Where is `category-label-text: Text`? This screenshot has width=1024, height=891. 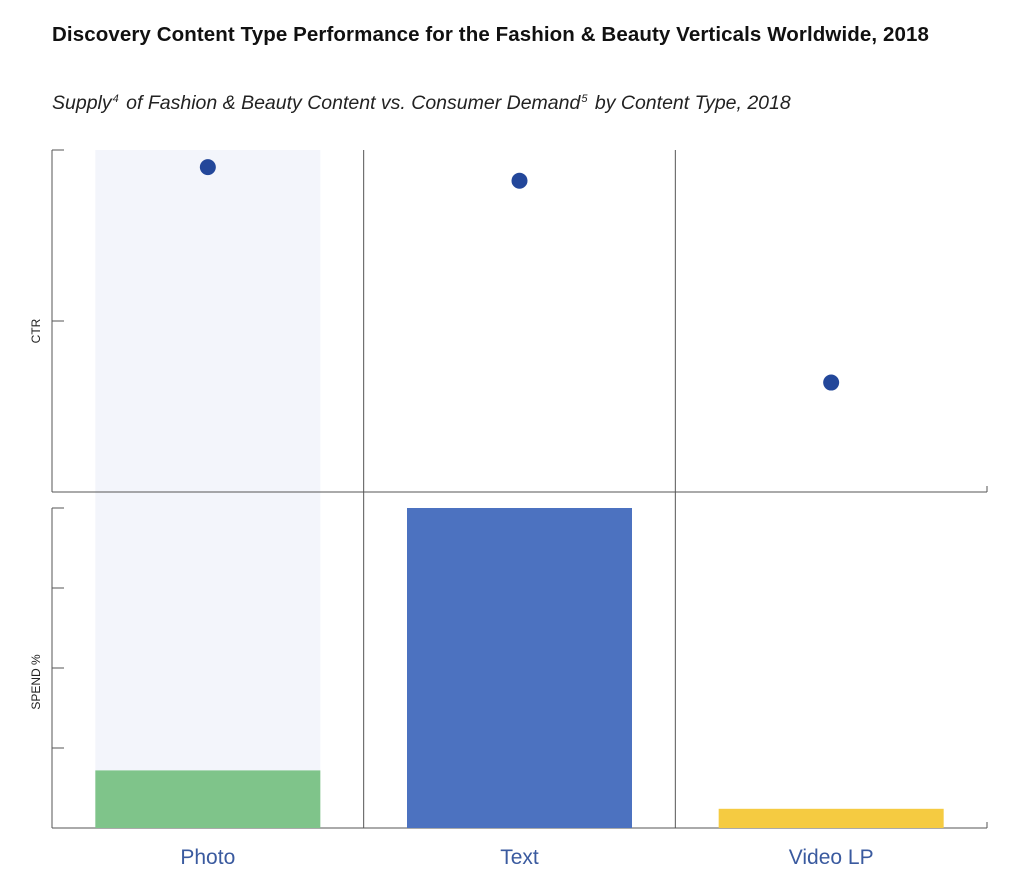
category-label-text: Text is located at coordinates (519, 857).